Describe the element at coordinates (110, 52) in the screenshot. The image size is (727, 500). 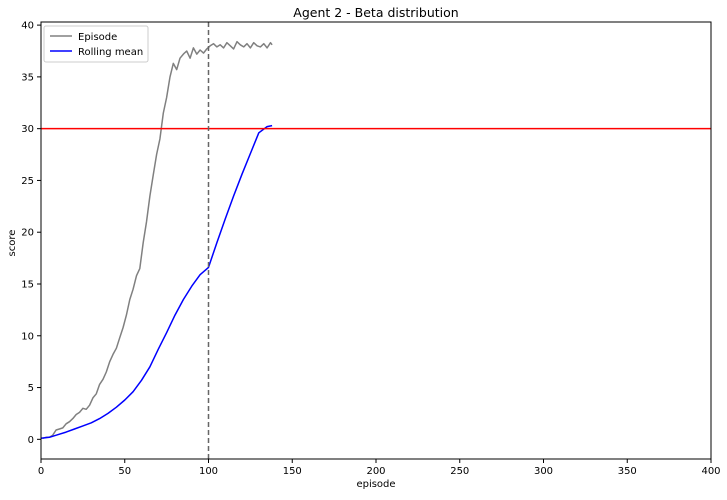
I see `legend-label-rolling-mean: Rolling mean` at that location.